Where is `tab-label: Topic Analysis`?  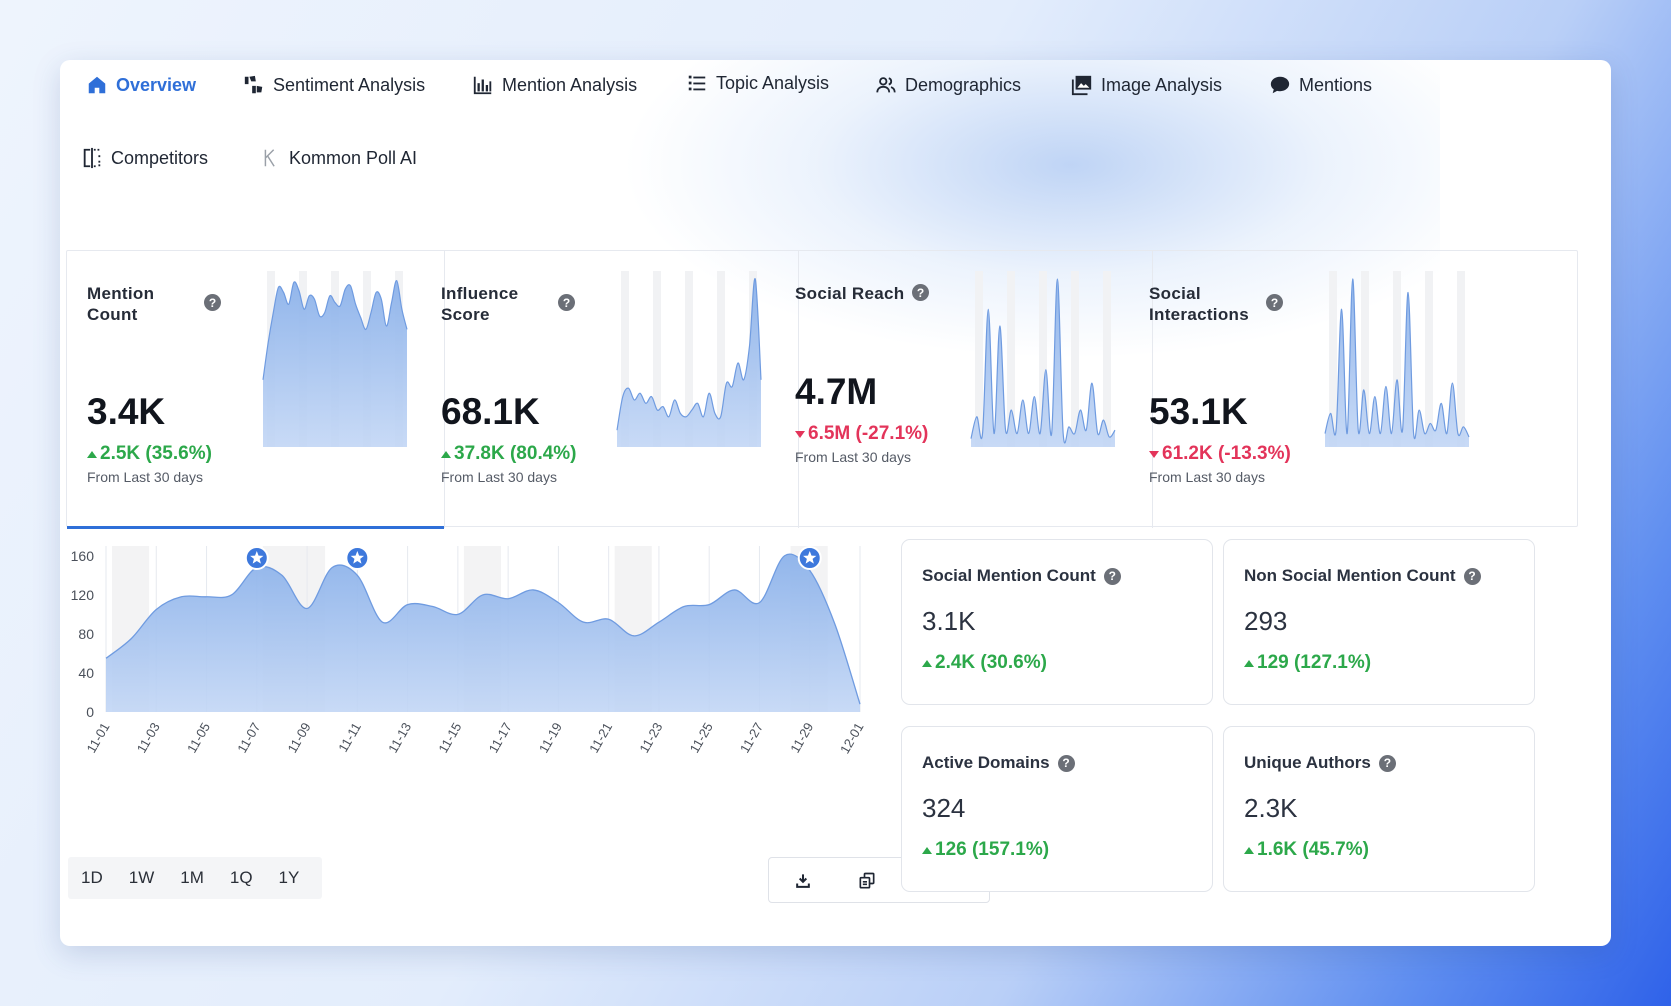 tab-label: Topic Analysis is located at coordinates (773, 82).